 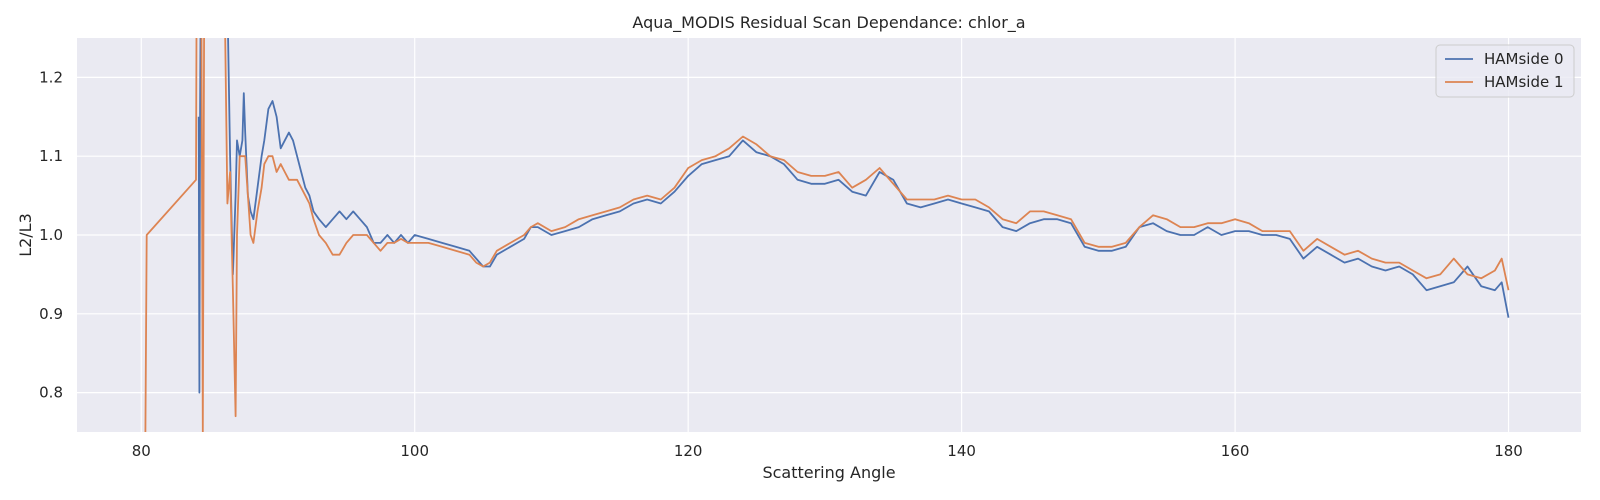 I want to click on x-tick-label: 80, so click(x=141, y=451).